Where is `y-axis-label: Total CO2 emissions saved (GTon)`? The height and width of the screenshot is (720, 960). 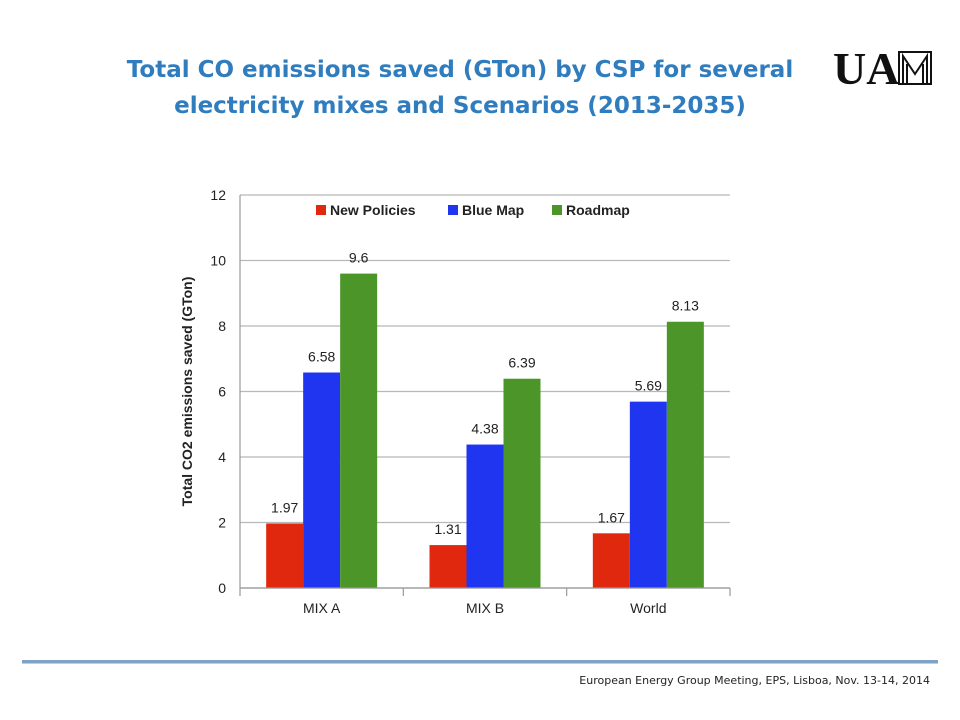 y-axis-label: Total CO2 emissions saved (GTon) is located at coordinates (187, 392).